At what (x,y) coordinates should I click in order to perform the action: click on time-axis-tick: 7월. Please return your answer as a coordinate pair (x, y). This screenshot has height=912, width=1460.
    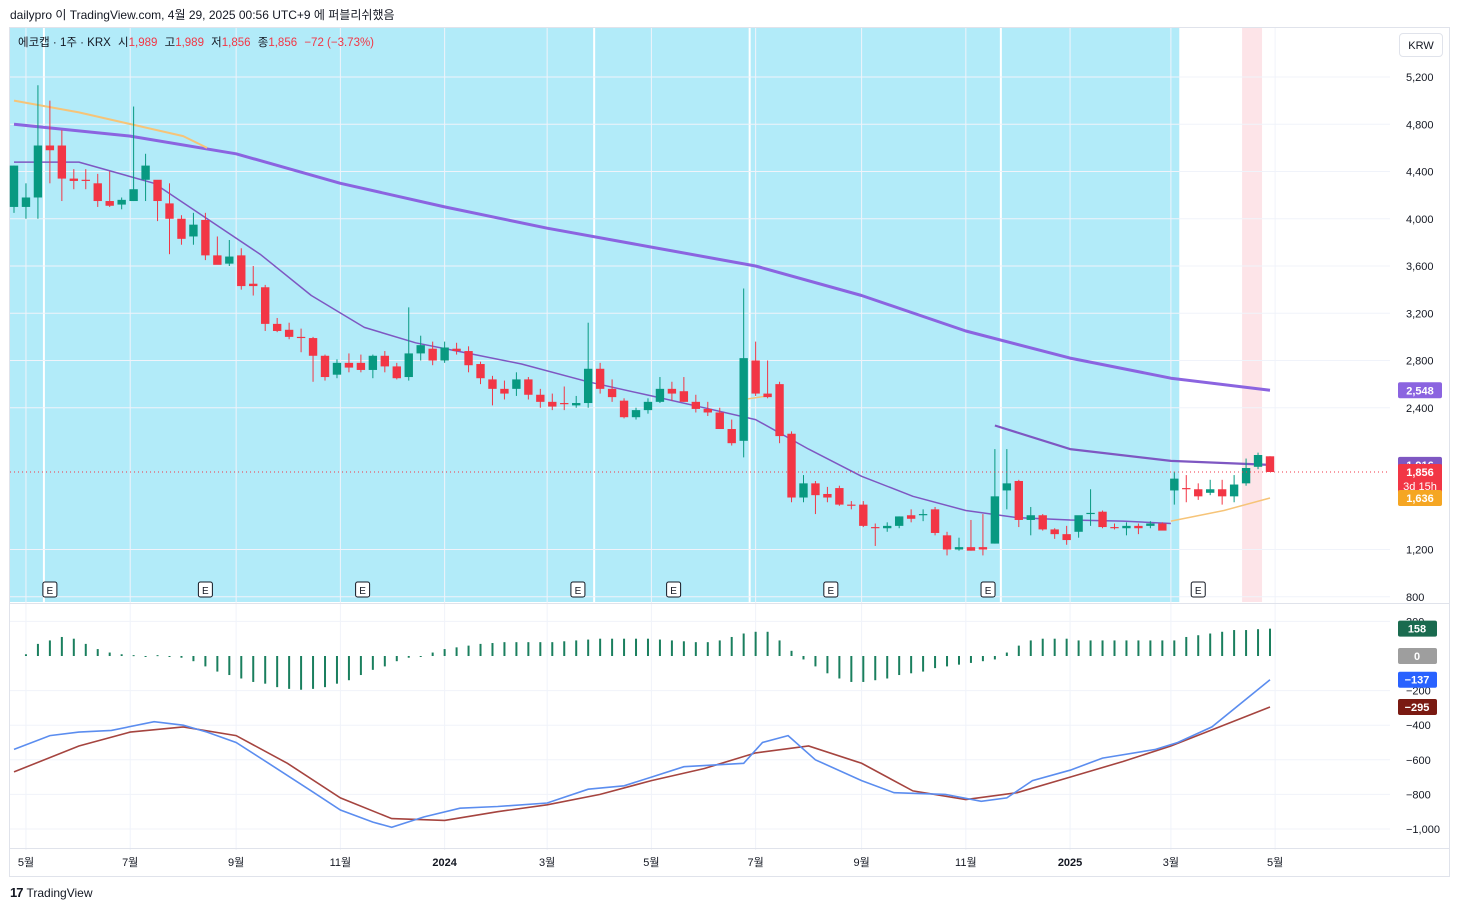
    Looking at the image, I should click on (756, 862).